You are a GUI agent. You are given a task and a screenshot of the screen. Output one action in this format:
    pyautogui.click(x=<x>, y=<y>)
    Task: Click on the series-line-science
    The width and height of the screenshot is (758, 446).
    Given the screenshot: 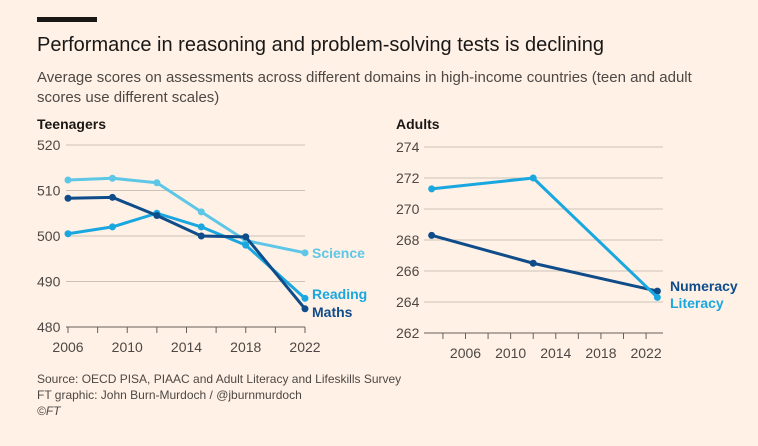 What is the action you would take?
    pyautogui.click(x=186, y=215)
    